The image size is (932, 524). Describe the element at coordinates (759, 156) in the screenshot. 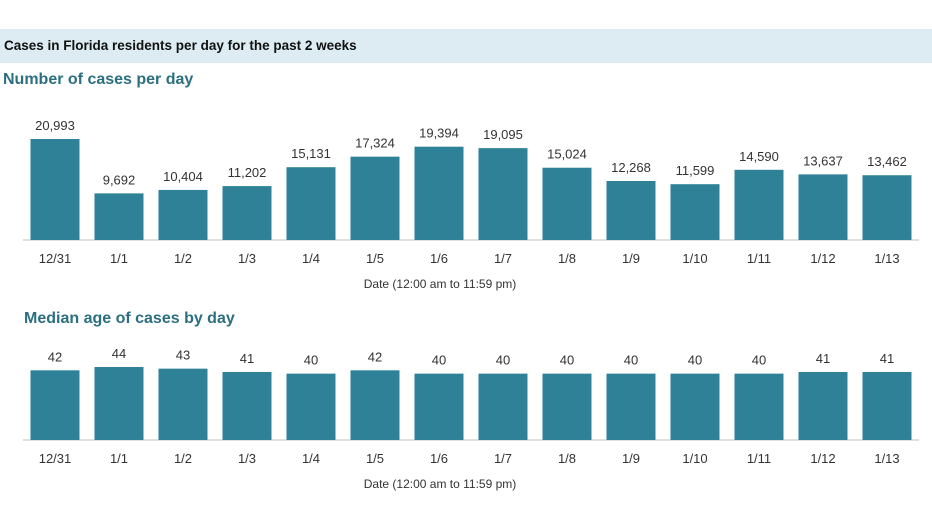

I see `data-label: 14,590` at that location.